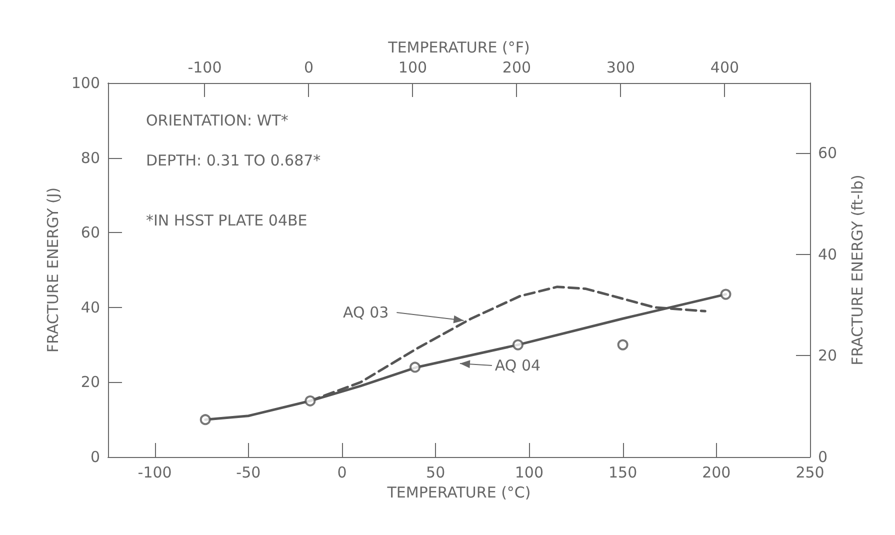 Image resolution: width=895 pixels, height=535 pixels. Describe the element at coordinates (90, 157) in the screenshot. I see `y-tick-label: 80` at that location.